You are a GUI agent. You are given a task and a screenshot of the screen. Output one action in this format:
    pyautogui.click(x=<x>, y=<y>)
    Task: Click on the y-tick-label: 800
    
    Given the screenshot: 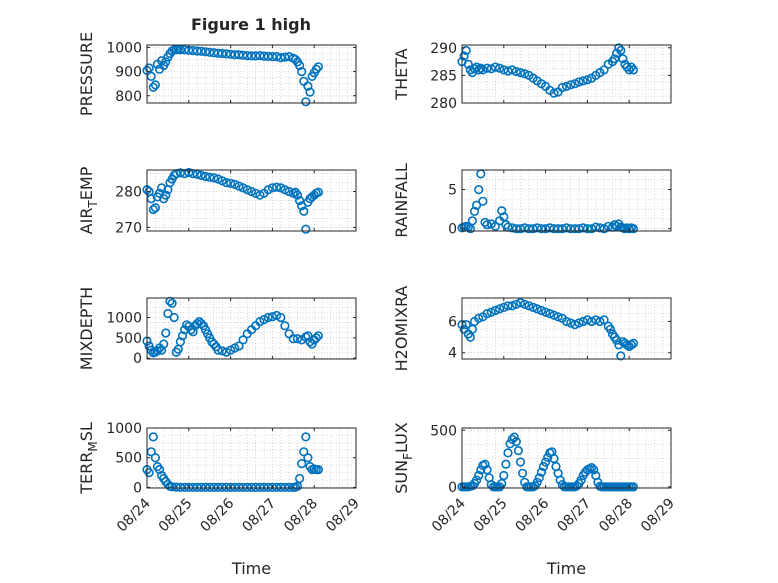 What is the action you would take?
    pyautogui.click(x=128, y=97)
    